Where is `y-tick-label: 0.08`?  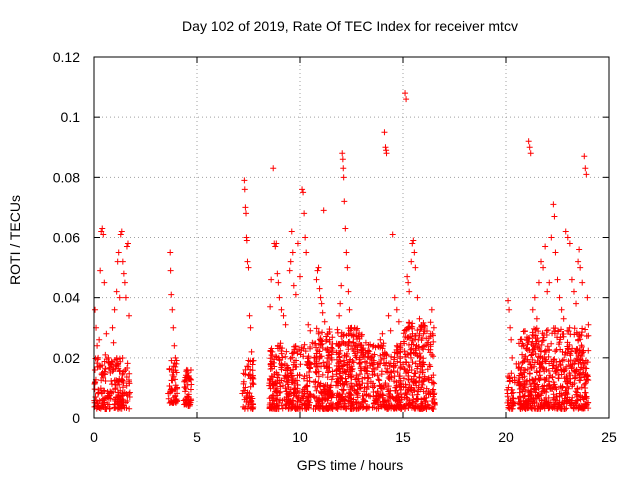 y-tick-label: 0.08 is located at coordinates (66, 177).